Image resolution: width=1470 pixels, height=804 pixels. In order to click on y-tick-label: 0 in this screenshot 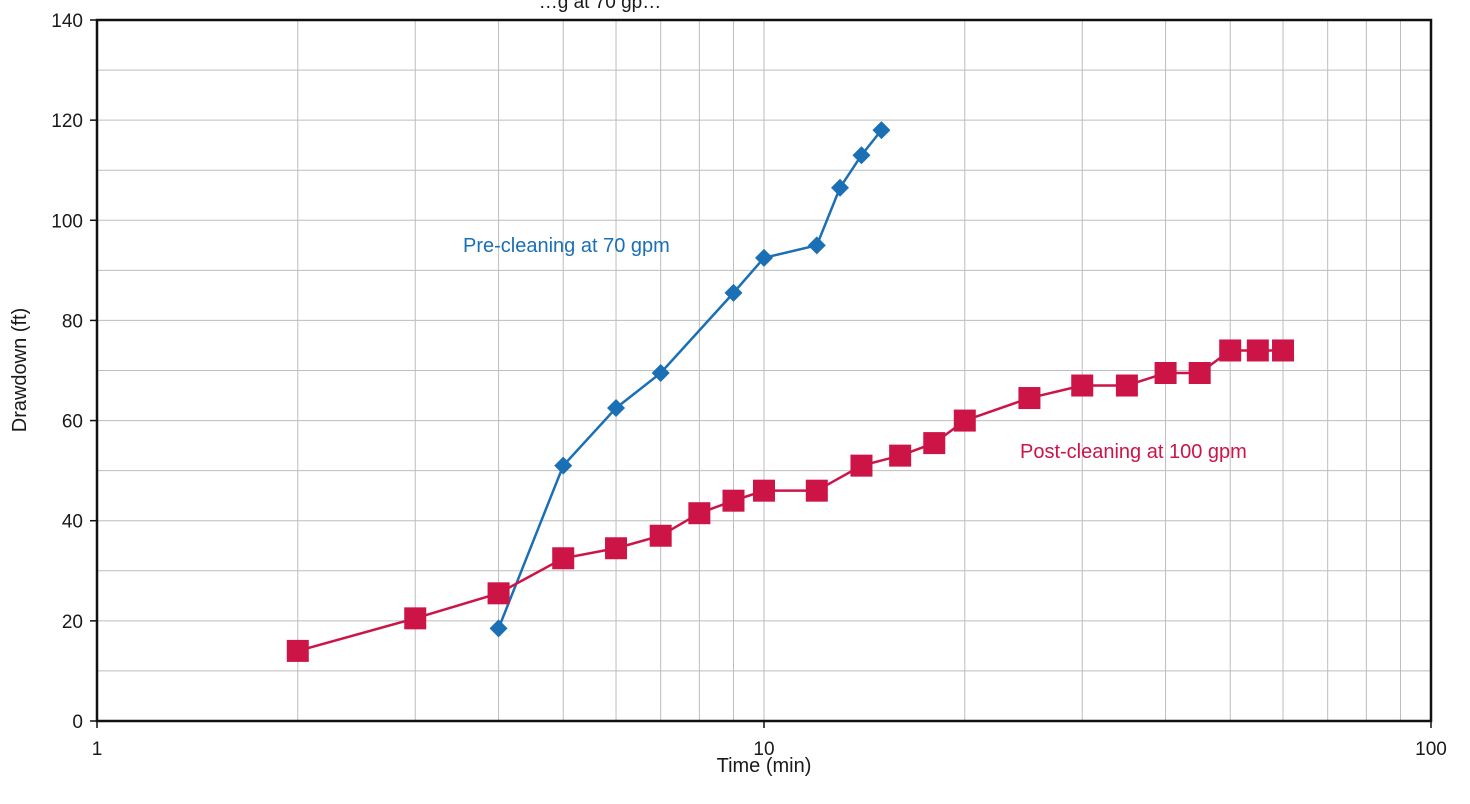, I will do `click(77, 722)`.